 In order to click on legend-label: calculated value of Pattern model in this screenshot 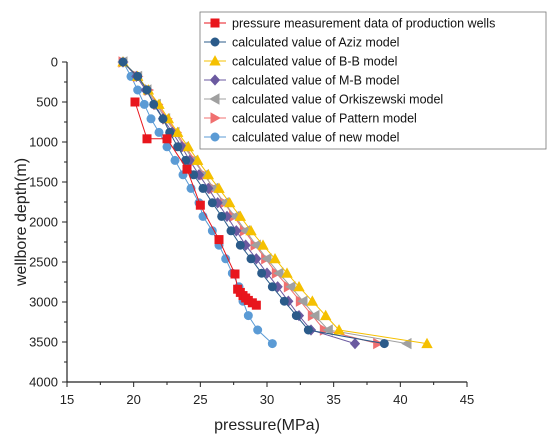, I will do `click(324, 119)`.